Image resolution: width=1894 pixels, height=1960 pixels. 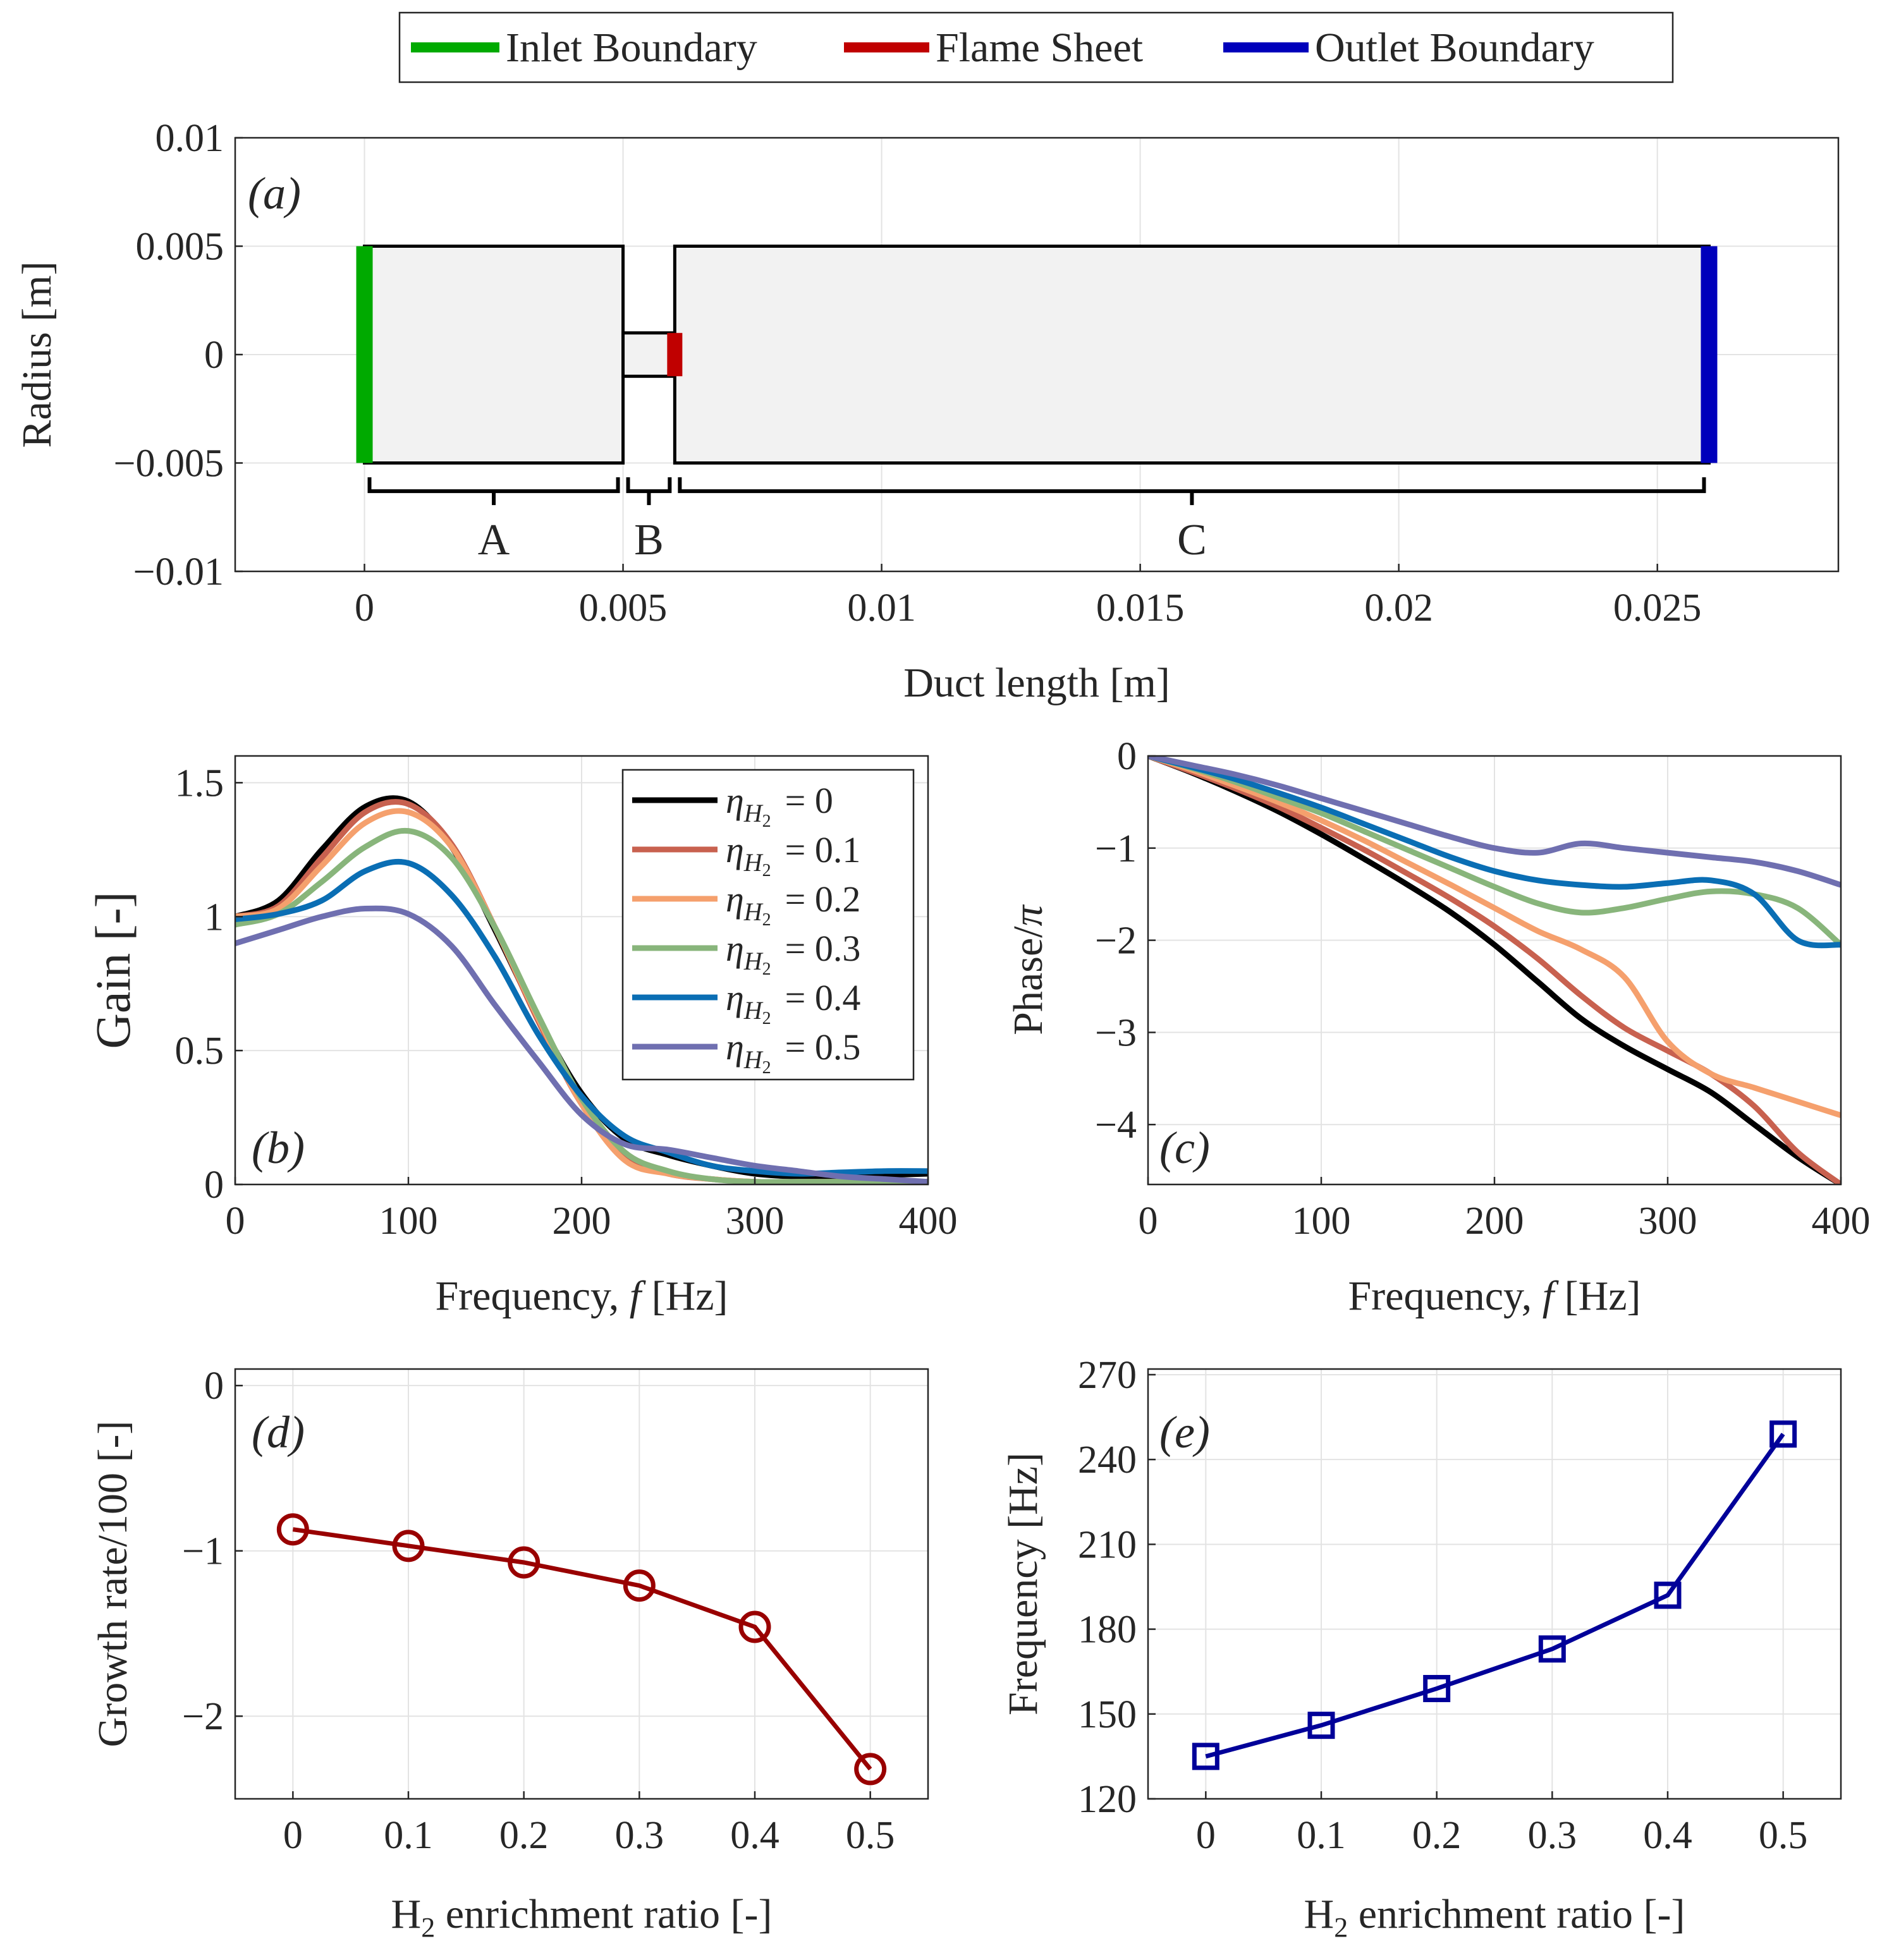 What do you see at coordinates (881, 608) in the screenshot?
I see `xtick-label: 0.01` at bounding box center [881, 608].